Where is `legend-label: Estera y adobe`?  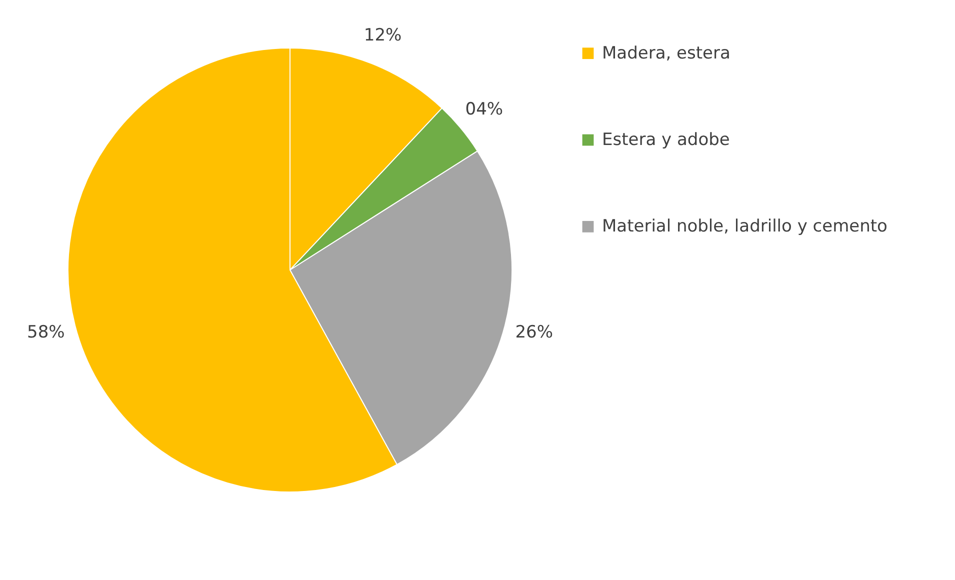 legend-label: Estera y adobe is located at coordinates (666, 140).